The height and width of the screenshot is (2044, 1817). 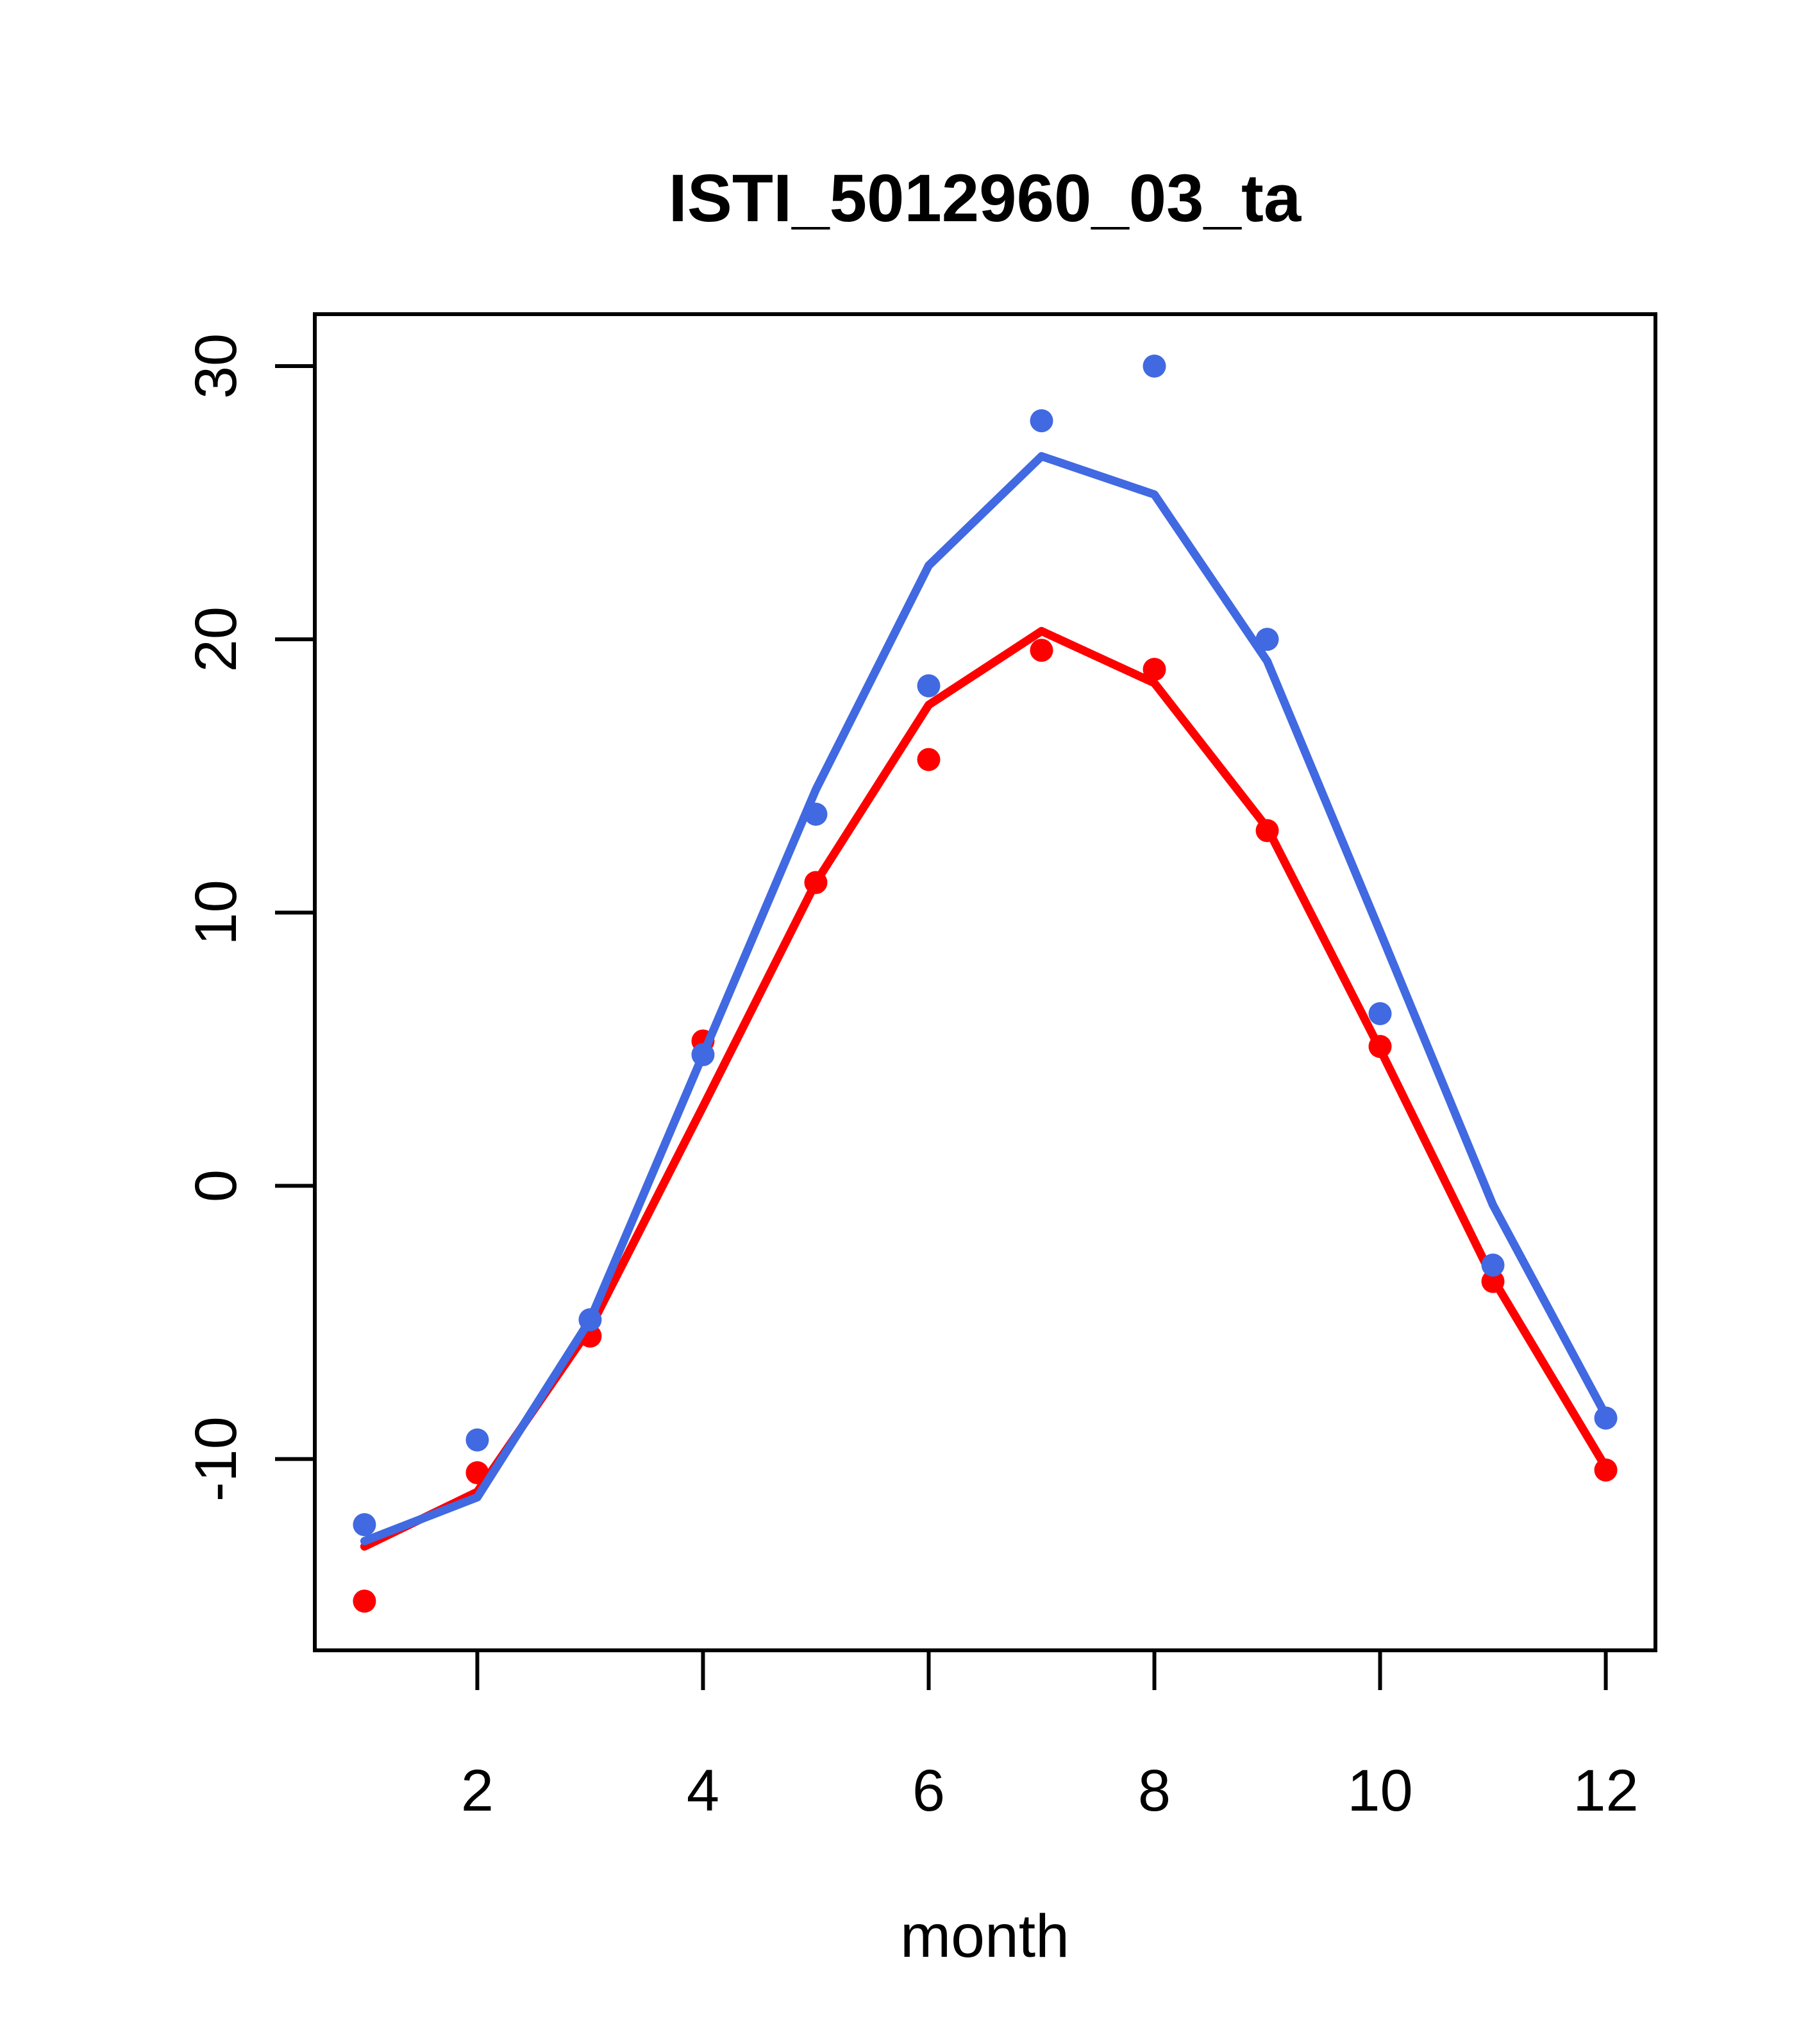 I want to click on y-tick-label: -10, so click(x=216, y=1459).